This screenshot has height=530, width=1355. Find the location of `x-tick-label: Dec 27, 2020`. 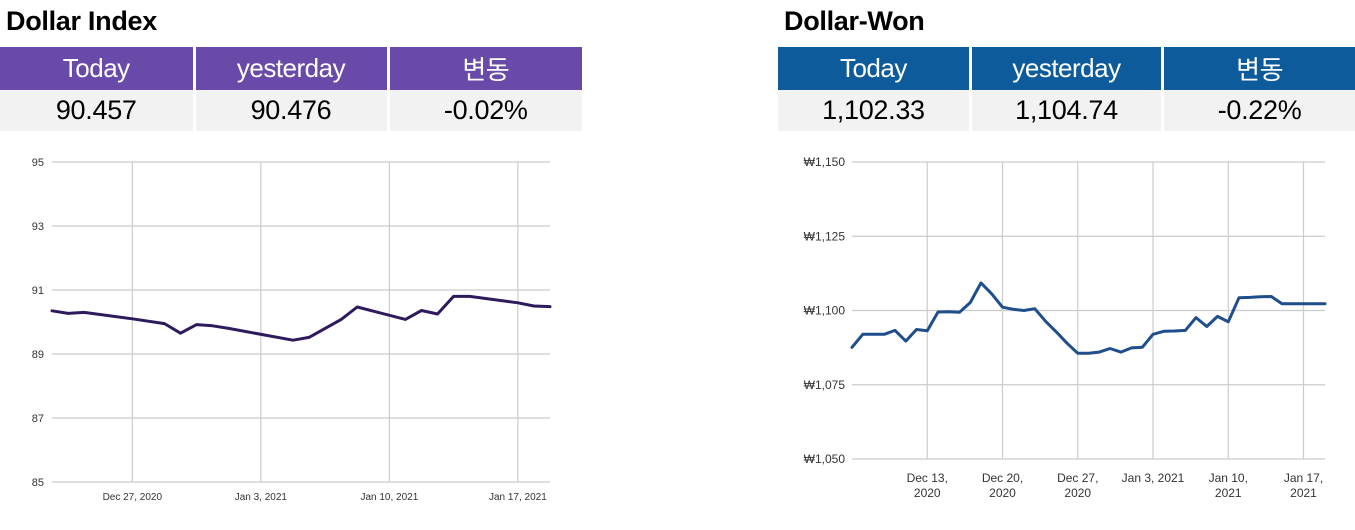

x-tick-label: Dec 27, 2020 is located at coordinates (133, 497).